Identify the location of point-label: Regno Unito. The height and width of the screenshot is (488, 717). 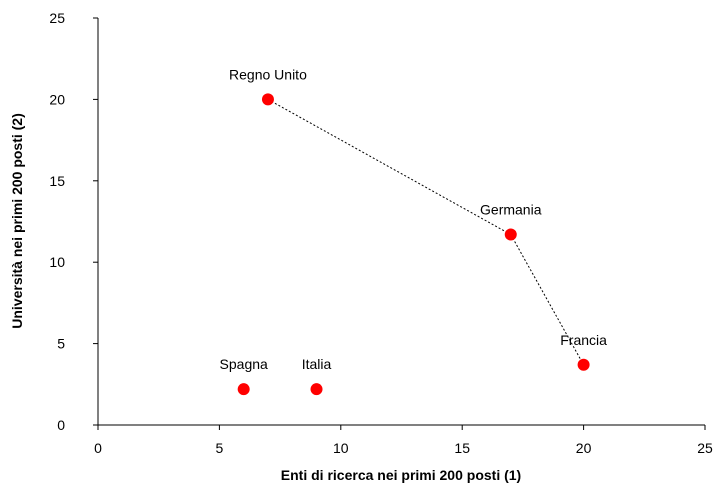
(268, 74).